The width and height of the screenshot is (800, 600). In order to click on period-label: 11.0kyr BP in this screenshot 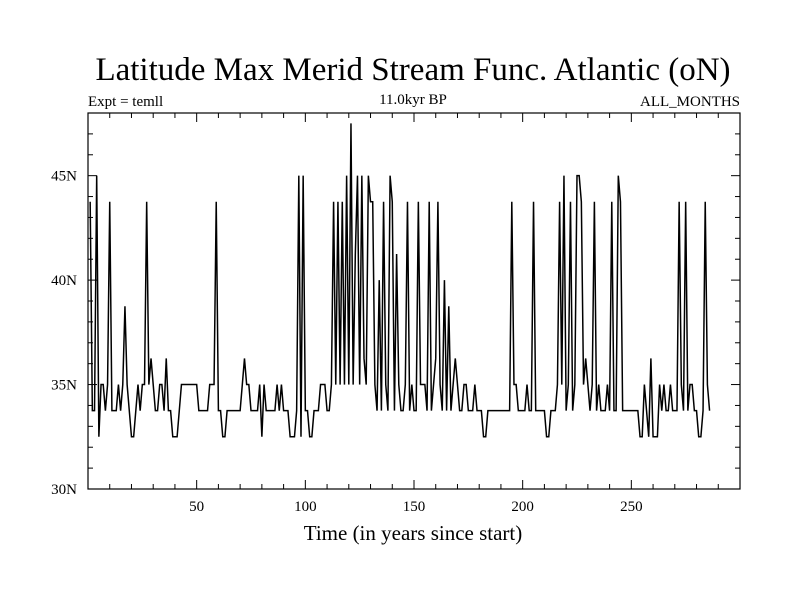, I will do `click(413, 100)`.